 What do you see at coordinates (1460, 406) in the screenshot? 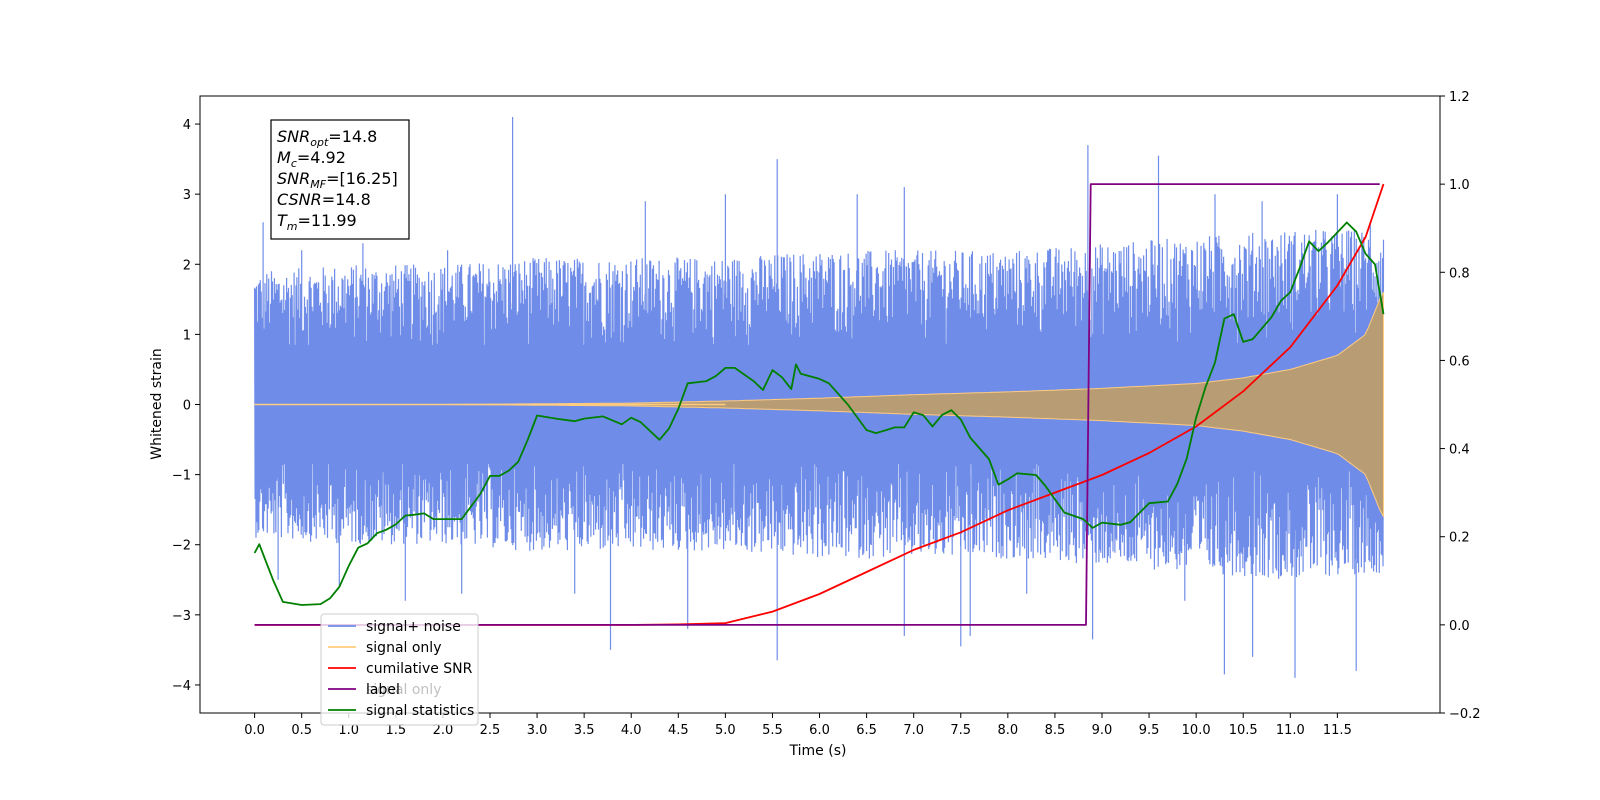
I see `y-axis-right: −0.2 0.0 0.2 0.4 0.6 0.8 1.0 1.2` at bounding box center [1460, 406].